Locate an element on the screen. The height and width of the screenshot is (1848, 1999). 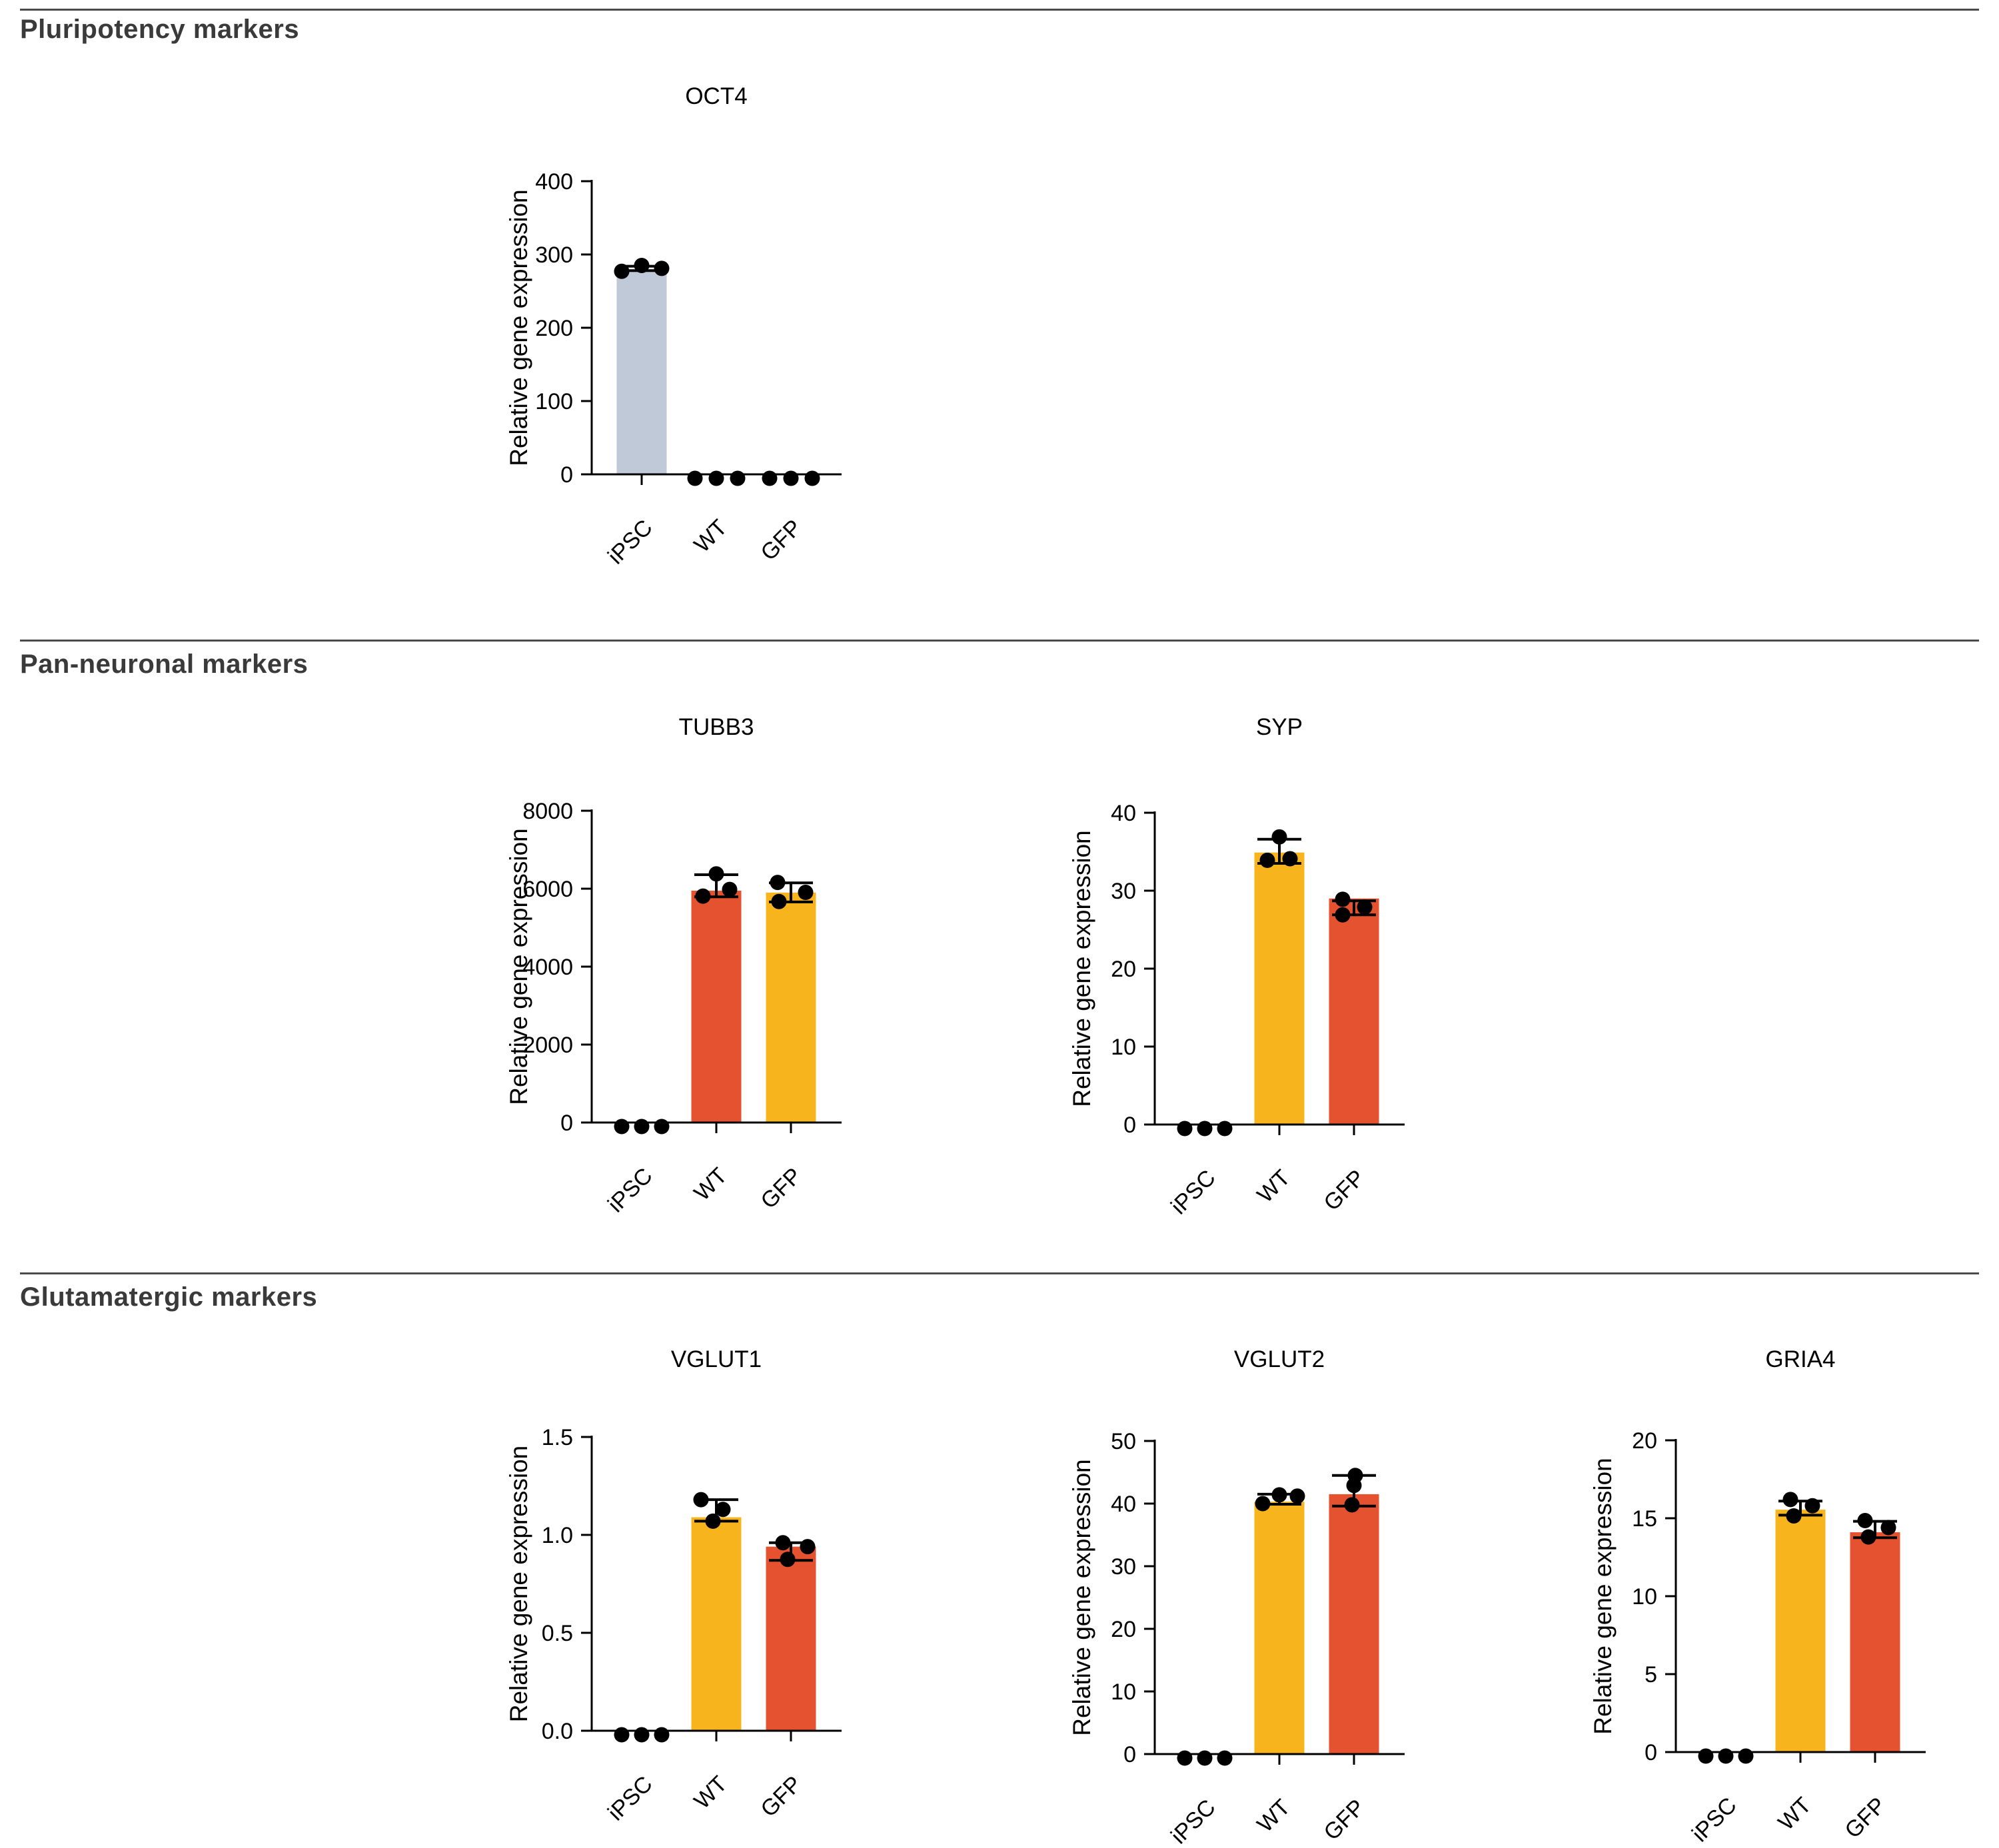
y-tick-label: 2000 is located at coordinates (547, 1045).